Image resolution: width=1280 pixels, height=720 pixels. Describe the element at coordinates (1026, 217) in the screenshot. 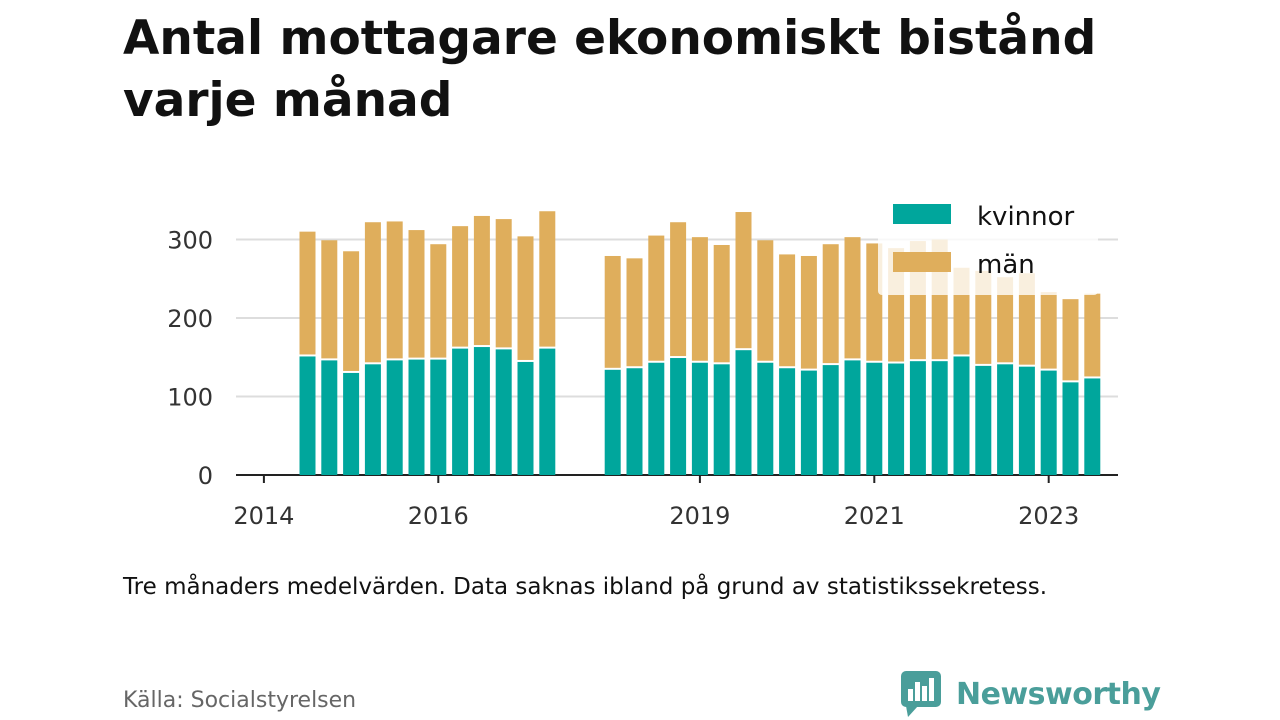

I see `legend-label: kvinnor` at that location.